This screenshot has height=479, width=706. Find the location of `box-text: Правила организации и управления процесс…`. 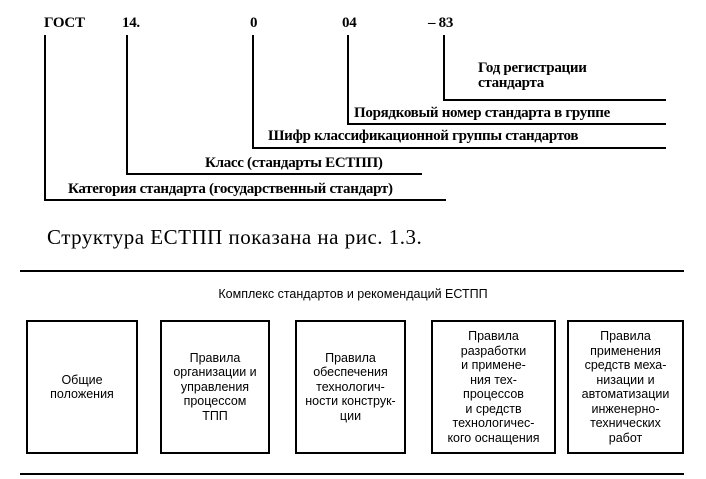

box-text: Правила организации и управления процесс… is located at coordinates (215, 386).